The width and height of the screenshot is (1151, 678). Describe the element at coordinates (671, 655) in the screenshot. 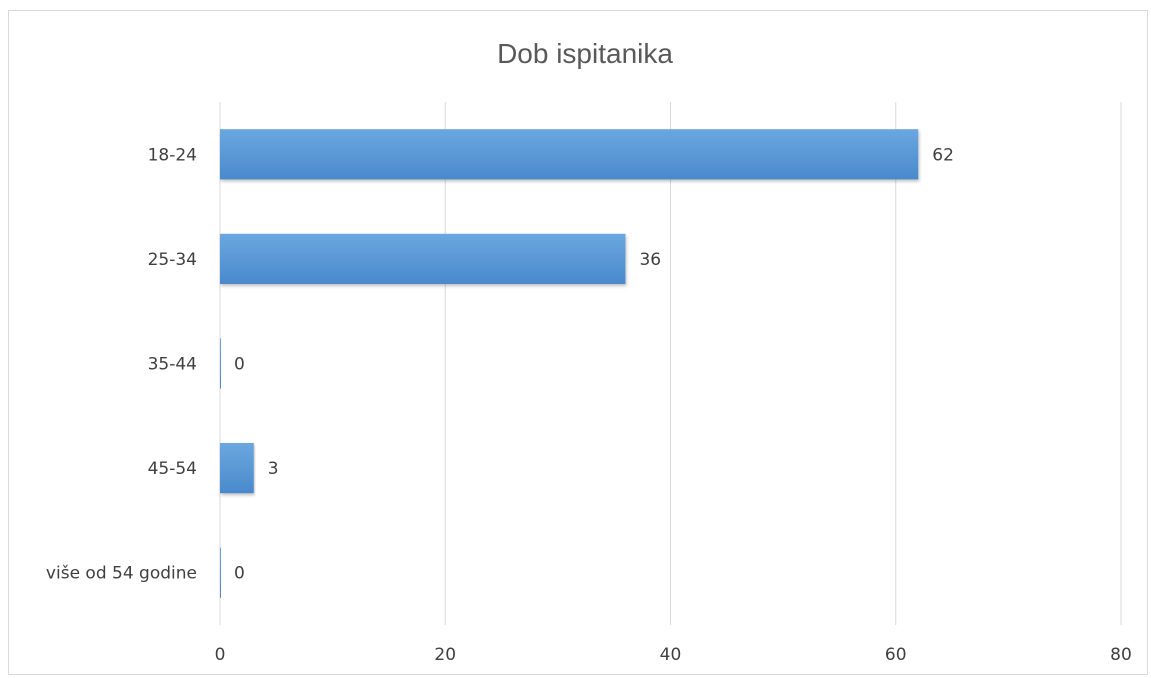

I see `x-tick-label: 40` at that location.